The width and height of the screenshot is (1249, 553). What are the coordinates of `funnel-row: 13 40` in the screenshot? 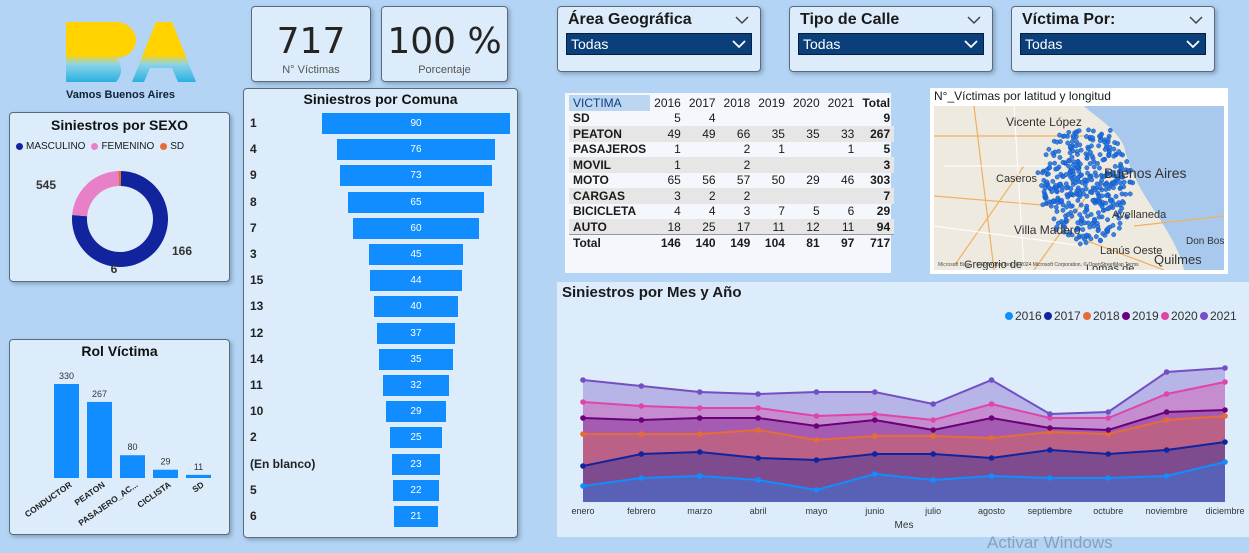 It's located at (379, 307).